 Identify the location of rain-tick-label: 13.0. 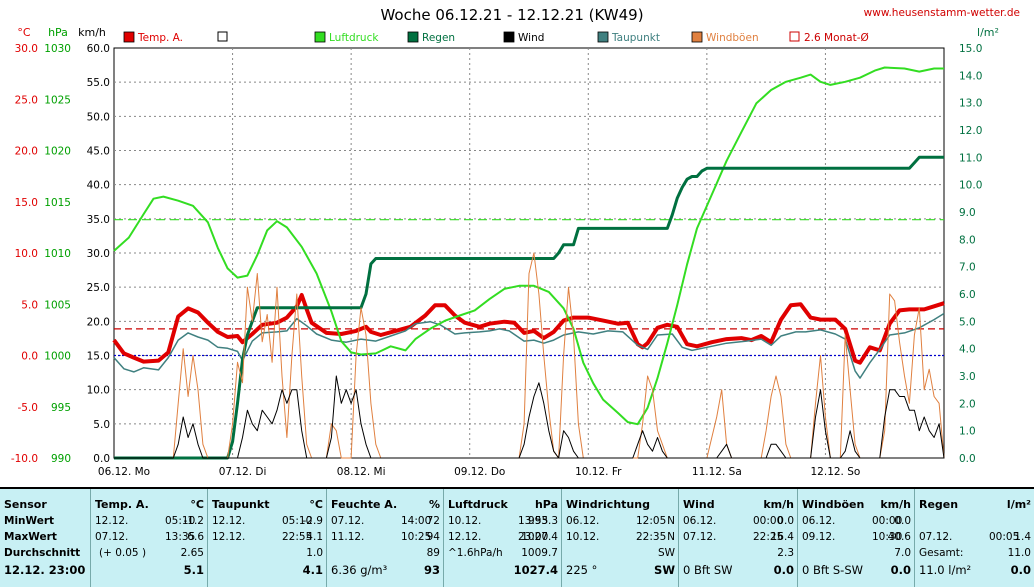
(970, 104).